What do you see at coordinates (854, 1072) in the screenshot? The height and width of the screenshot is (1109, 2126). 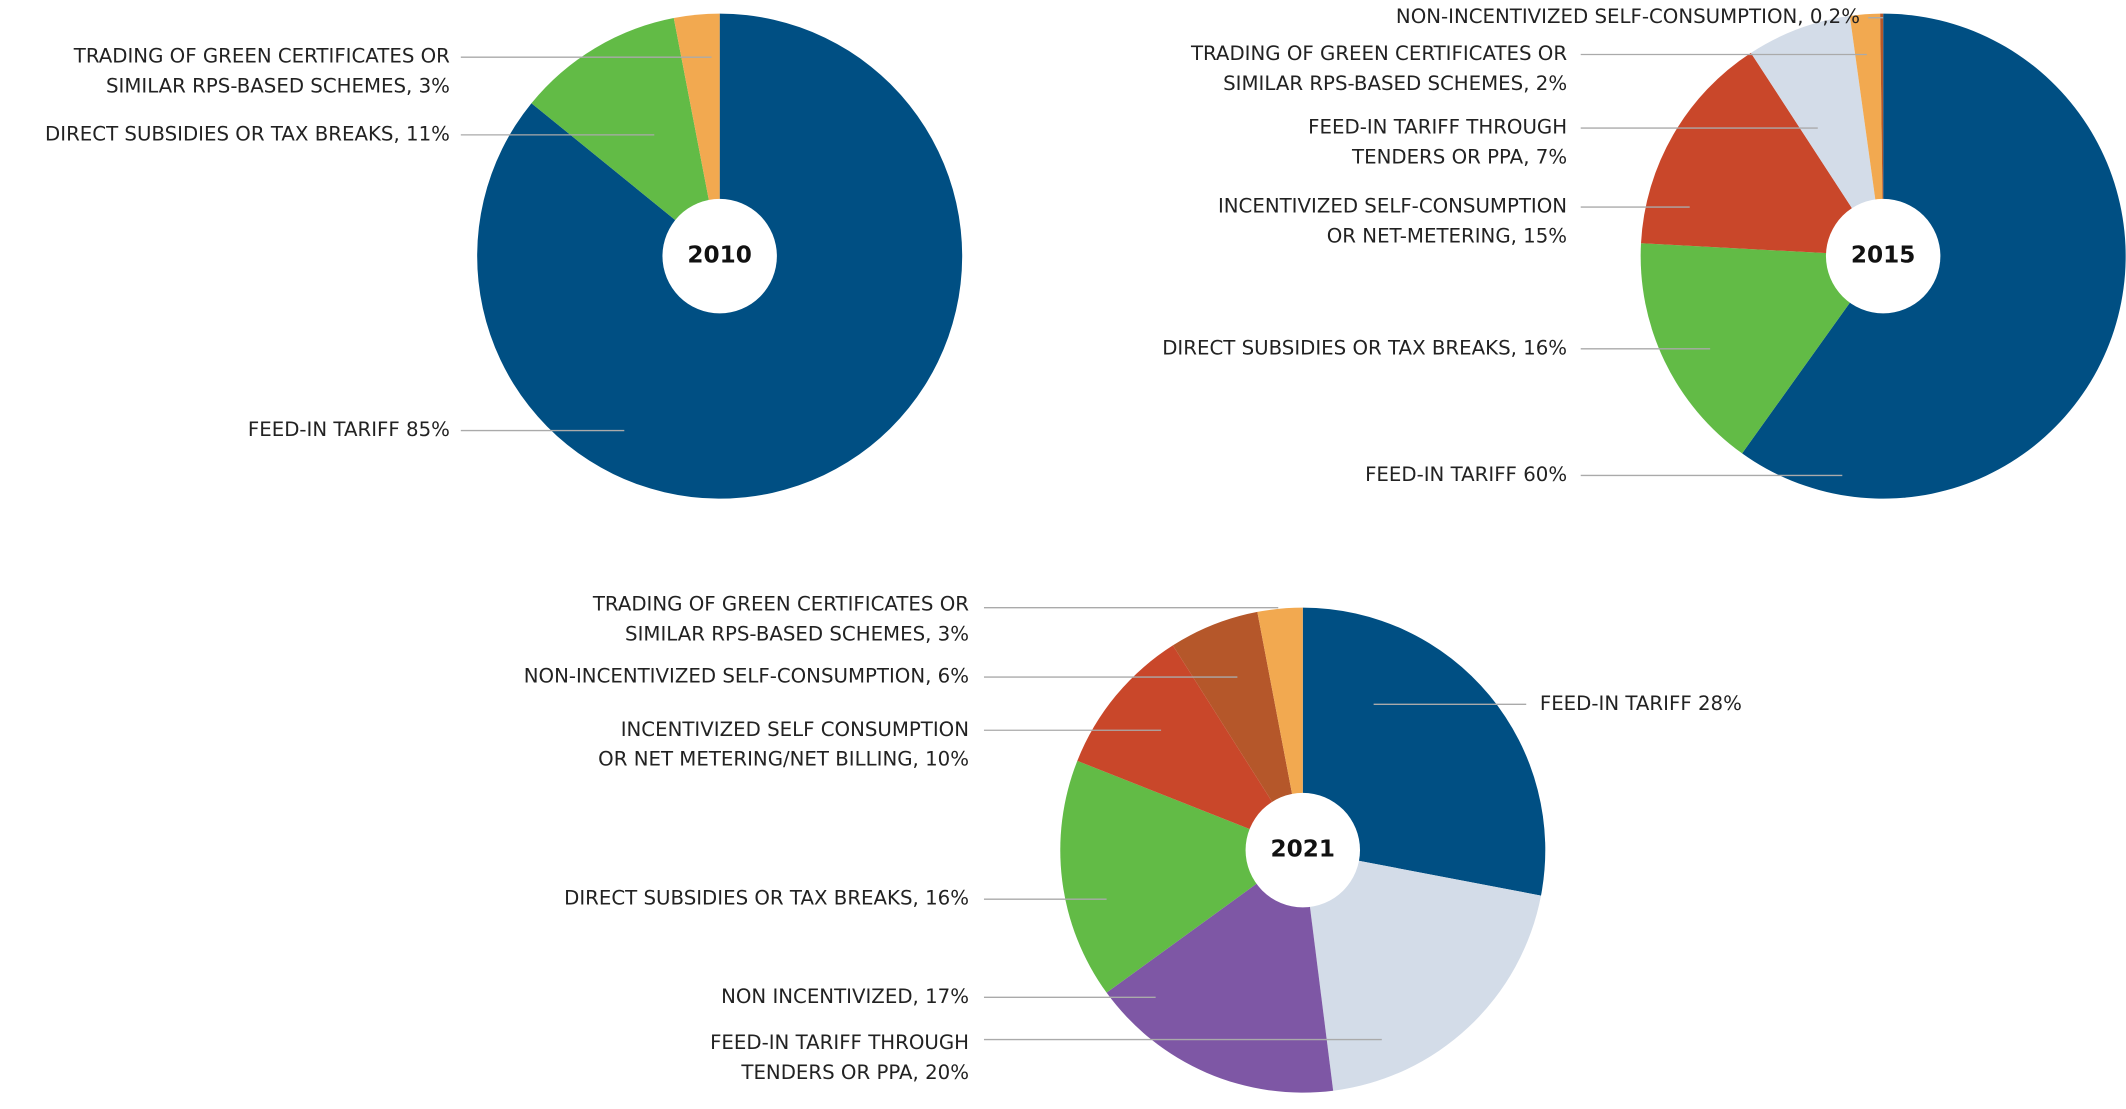 I see `slice-label: TENDERS OR PPA, 20%` at bounding box center [854, 1072].